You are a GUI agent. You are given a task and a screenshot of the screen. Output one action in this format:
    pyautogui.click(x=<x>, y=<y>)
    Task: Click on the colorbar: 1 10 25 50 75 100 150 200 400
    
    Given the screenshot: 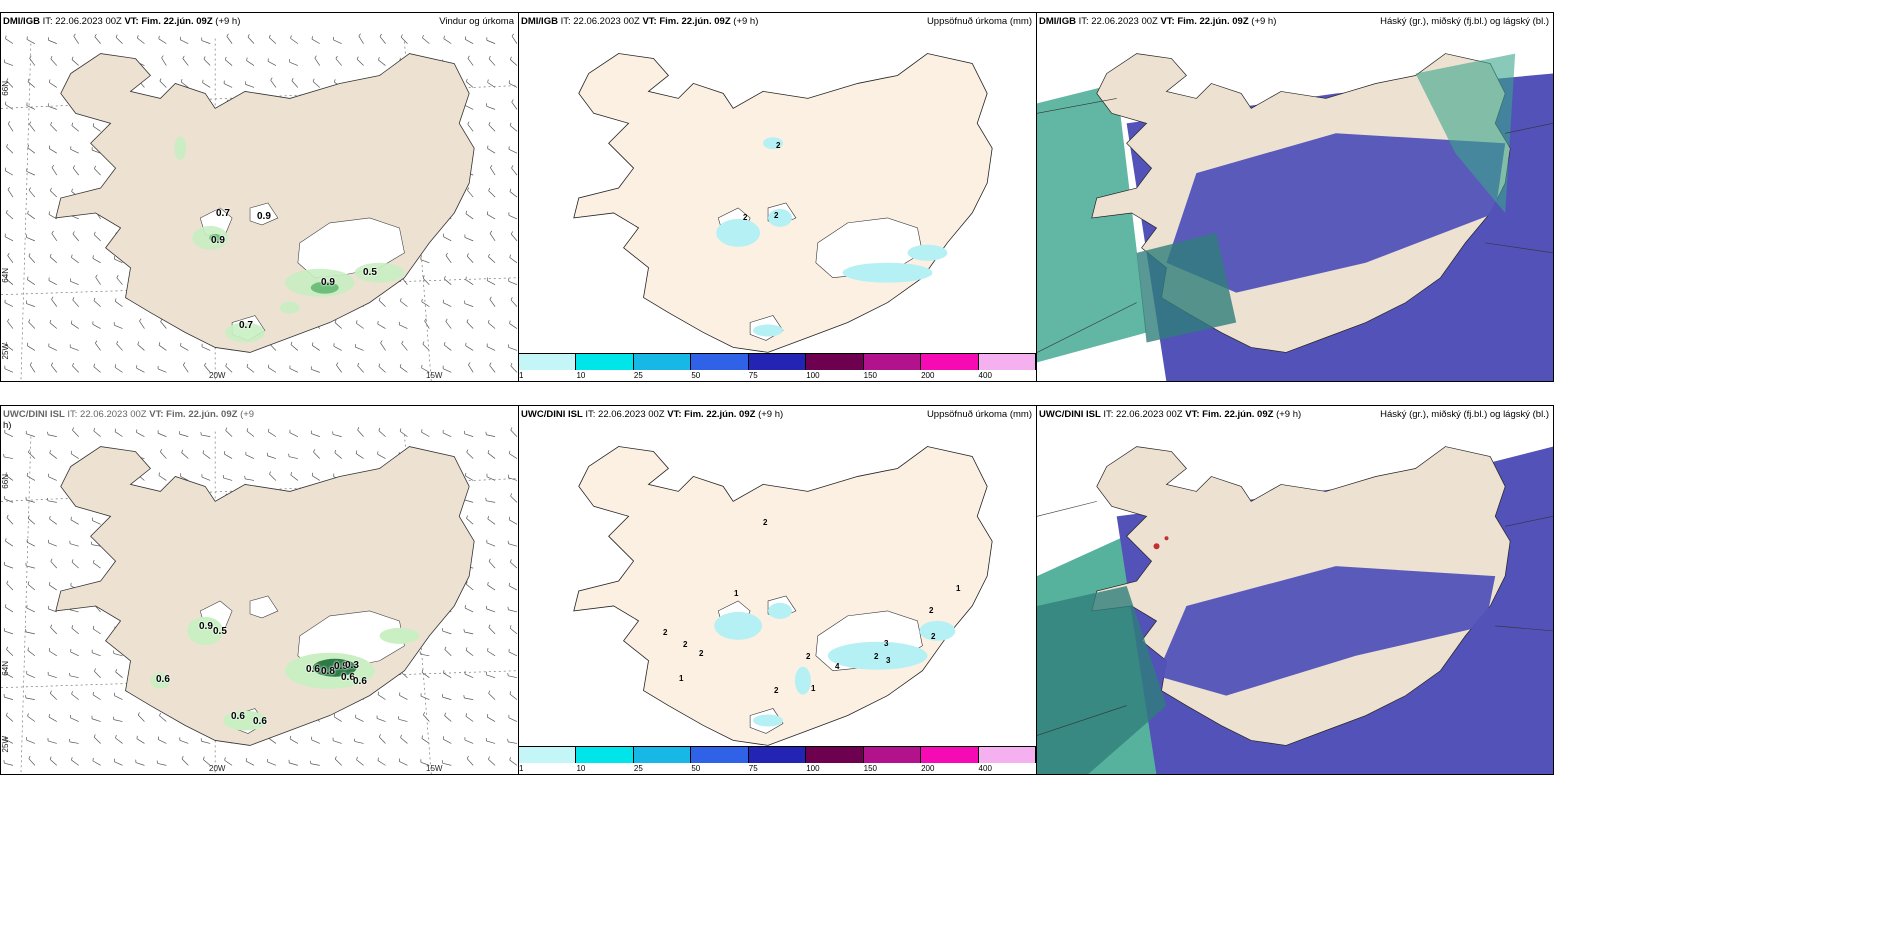 What is the action you would take?
    pyautogui.click(x=777, y=760)
    